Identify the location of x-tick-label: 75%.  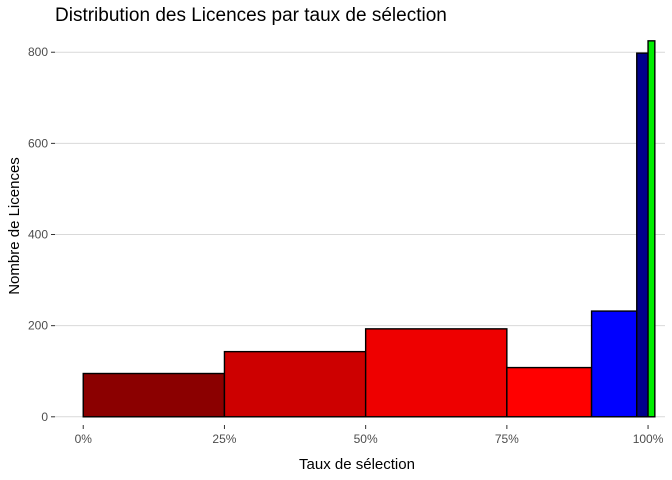
(507, 439).